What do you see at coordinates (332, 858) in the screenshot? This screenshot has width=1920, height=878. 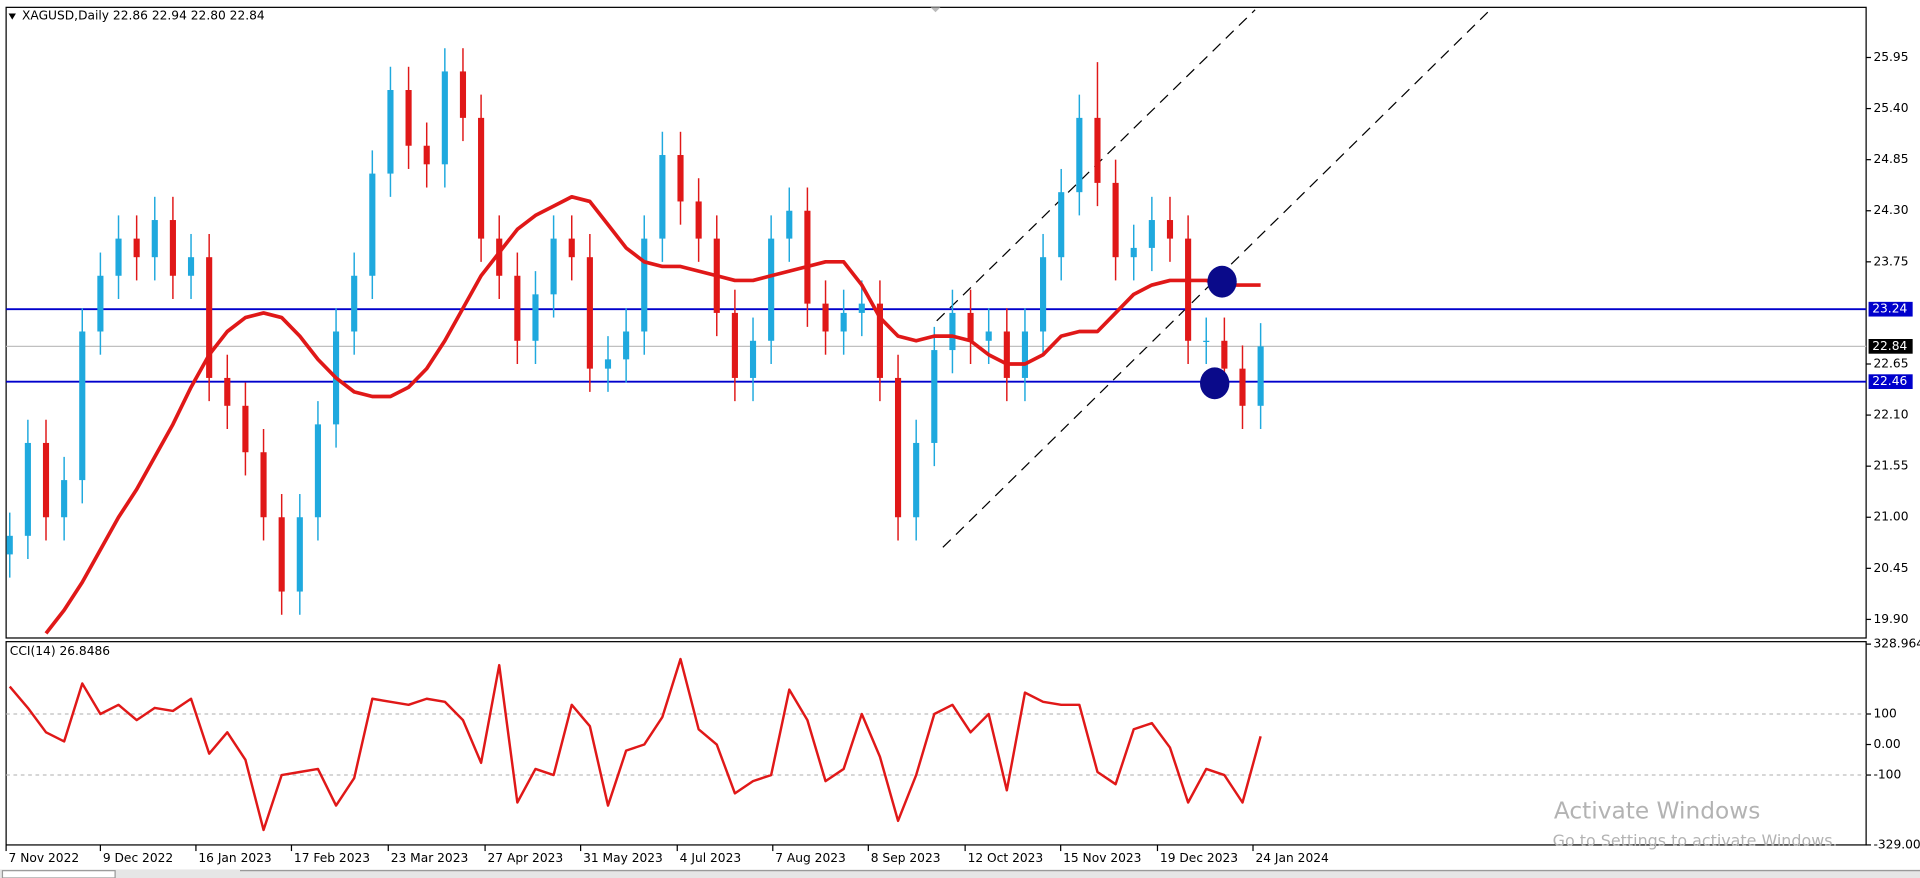 I see `x-tick-label: 17 Feb 2023` at bounding box center [332, 858].